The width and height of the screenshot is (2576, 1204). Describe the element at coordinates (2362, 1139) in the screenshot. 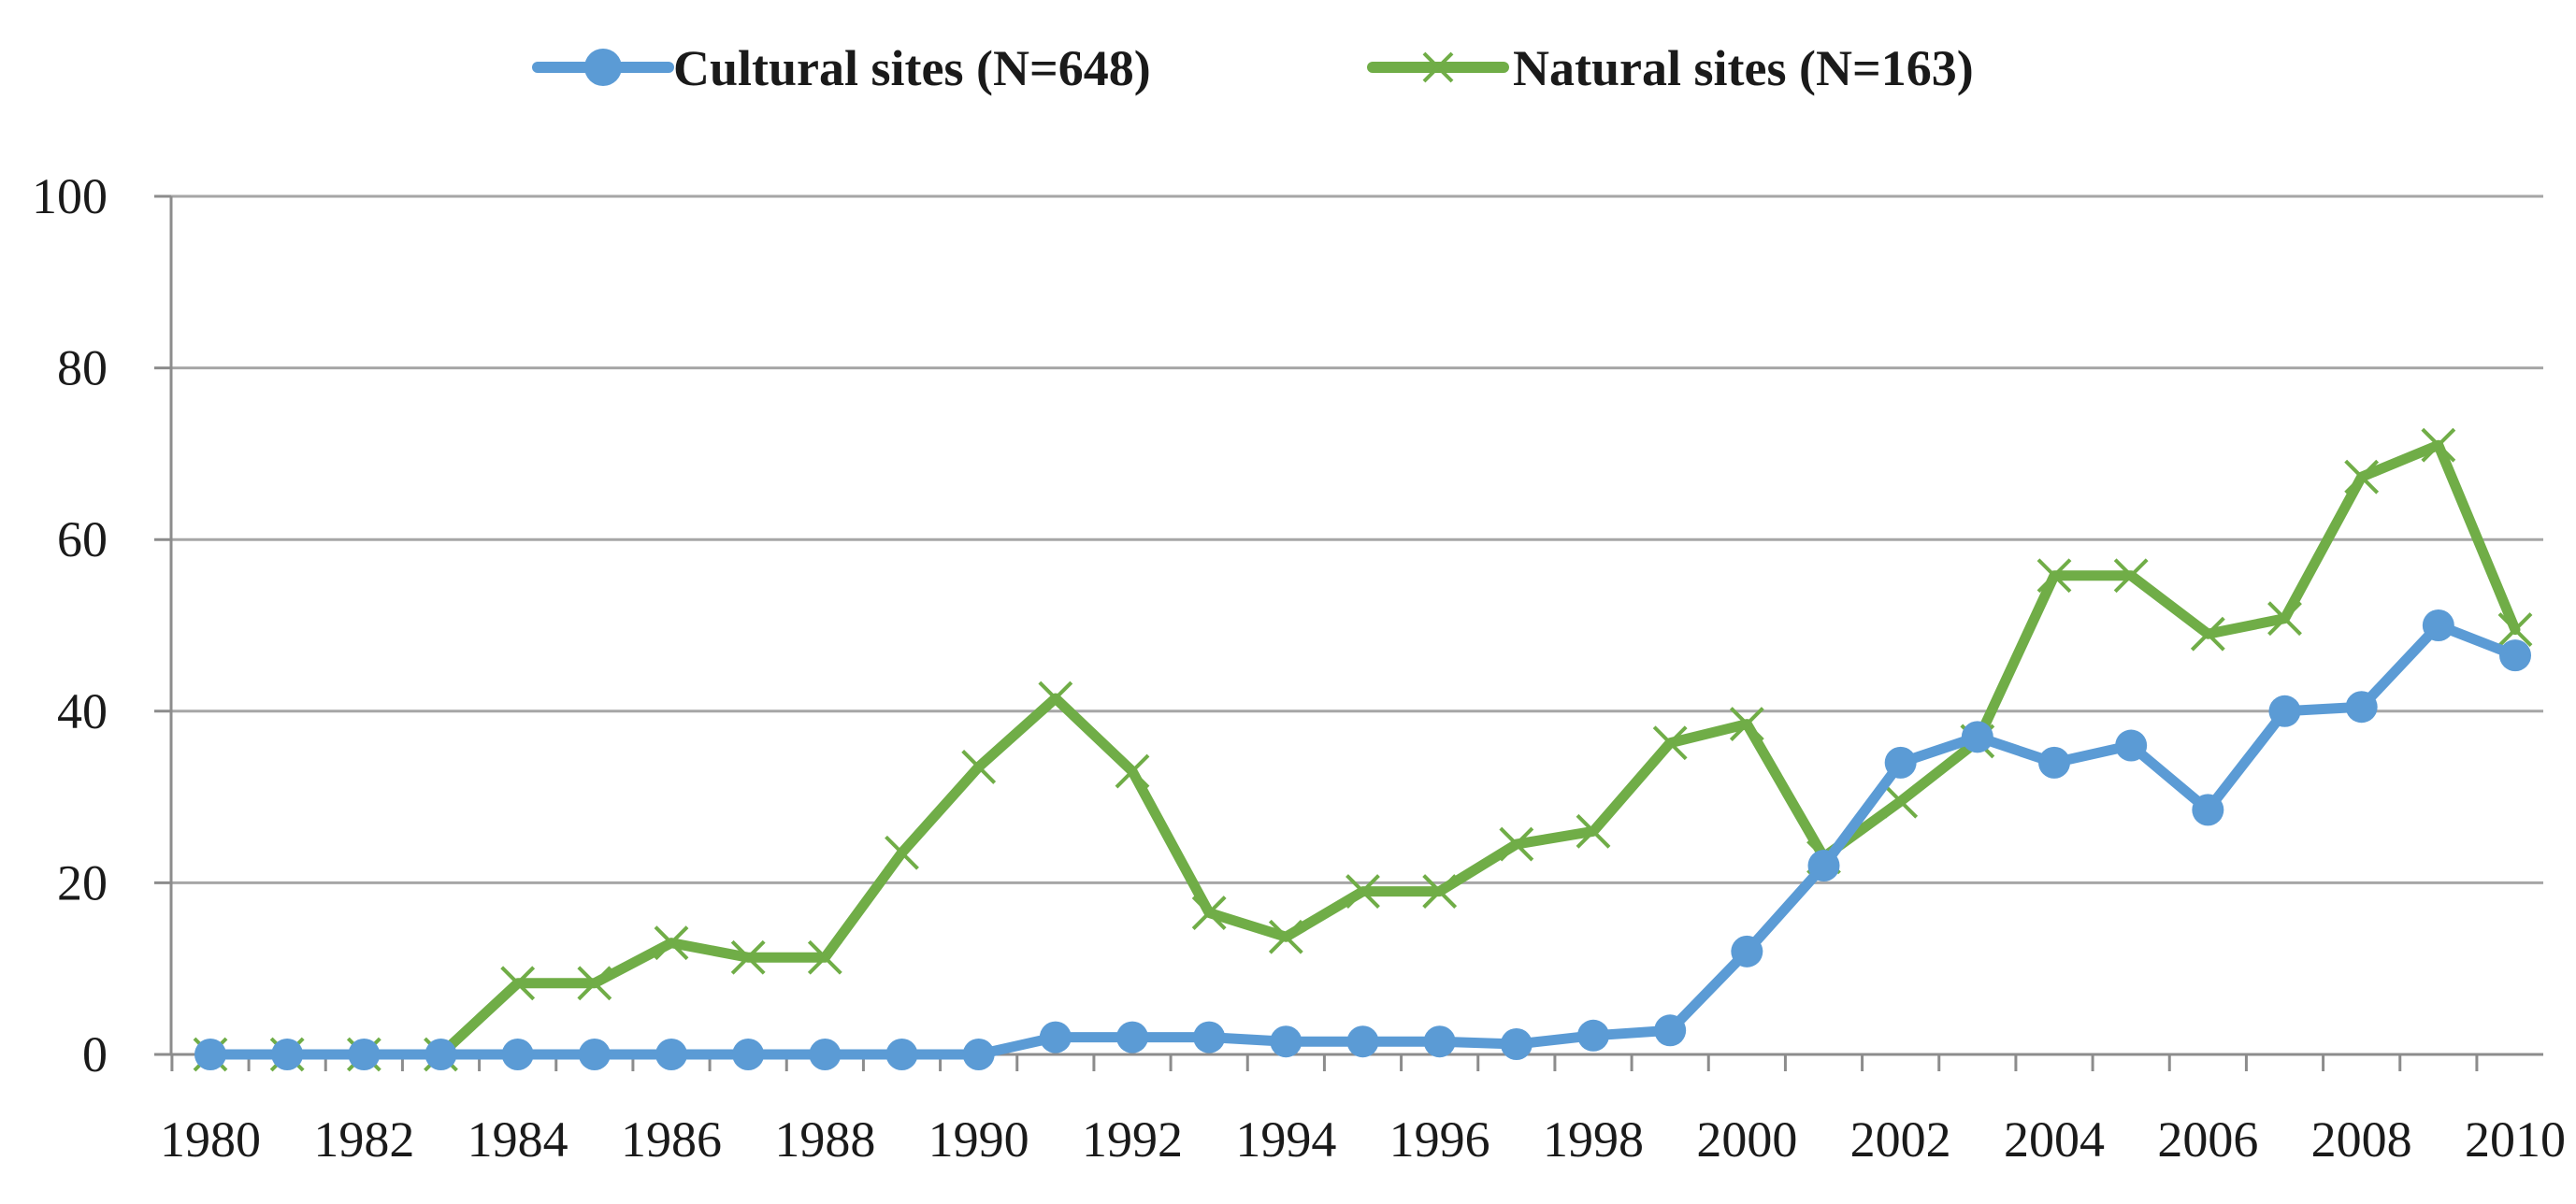

I see `x-tick-label: 2008` at that location.